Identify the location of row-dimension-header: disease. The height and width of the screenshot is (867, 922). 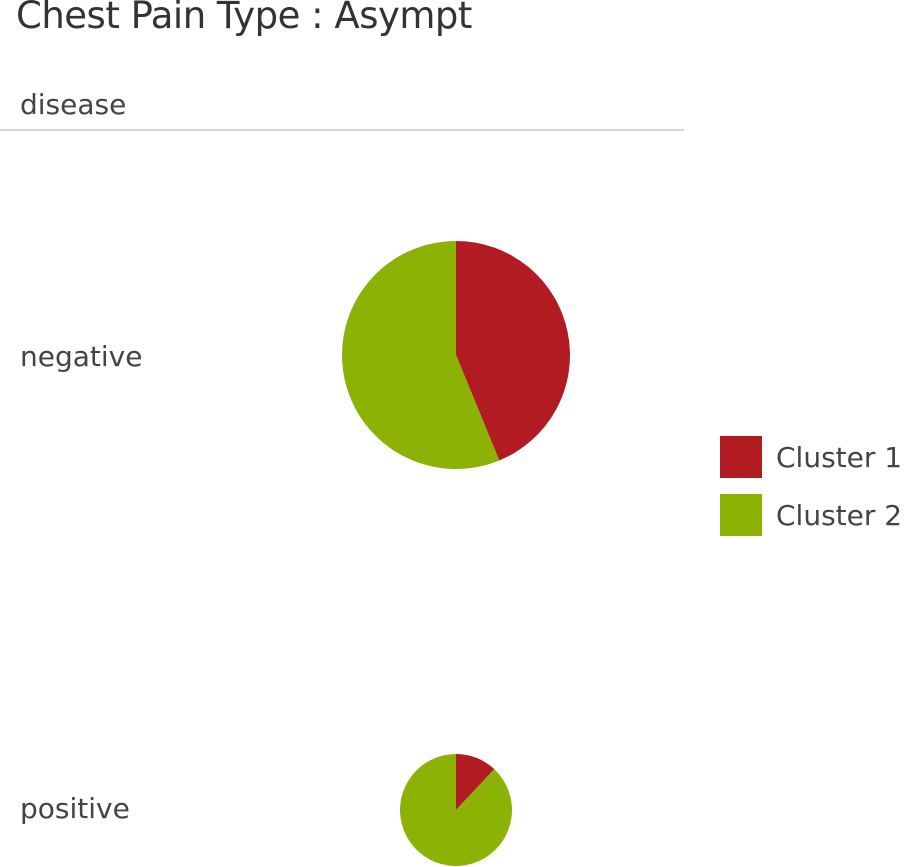
(73, 104).